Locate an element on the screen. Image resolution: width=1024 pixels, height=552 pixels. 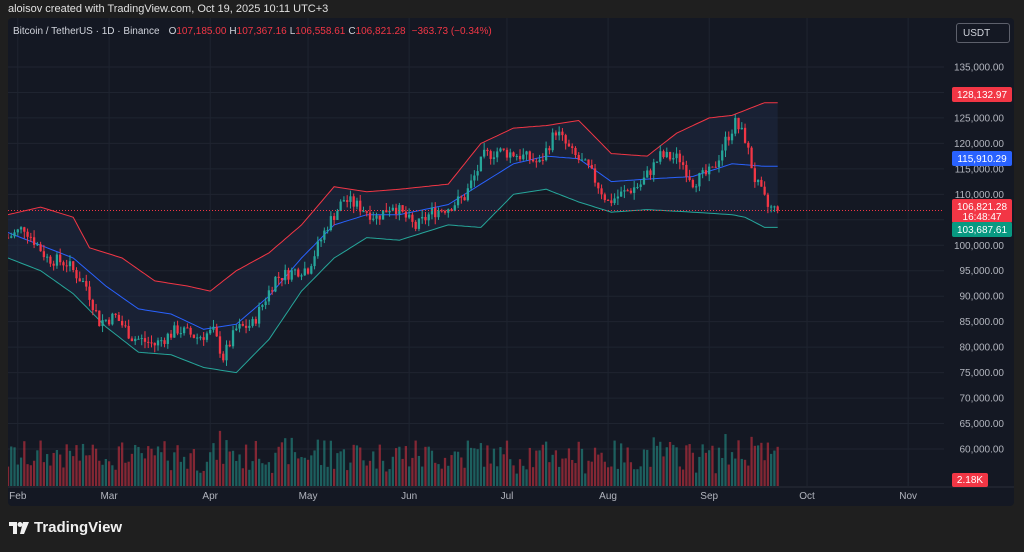
tradingview-logo: TradingView is located at coordinates (65, 527).